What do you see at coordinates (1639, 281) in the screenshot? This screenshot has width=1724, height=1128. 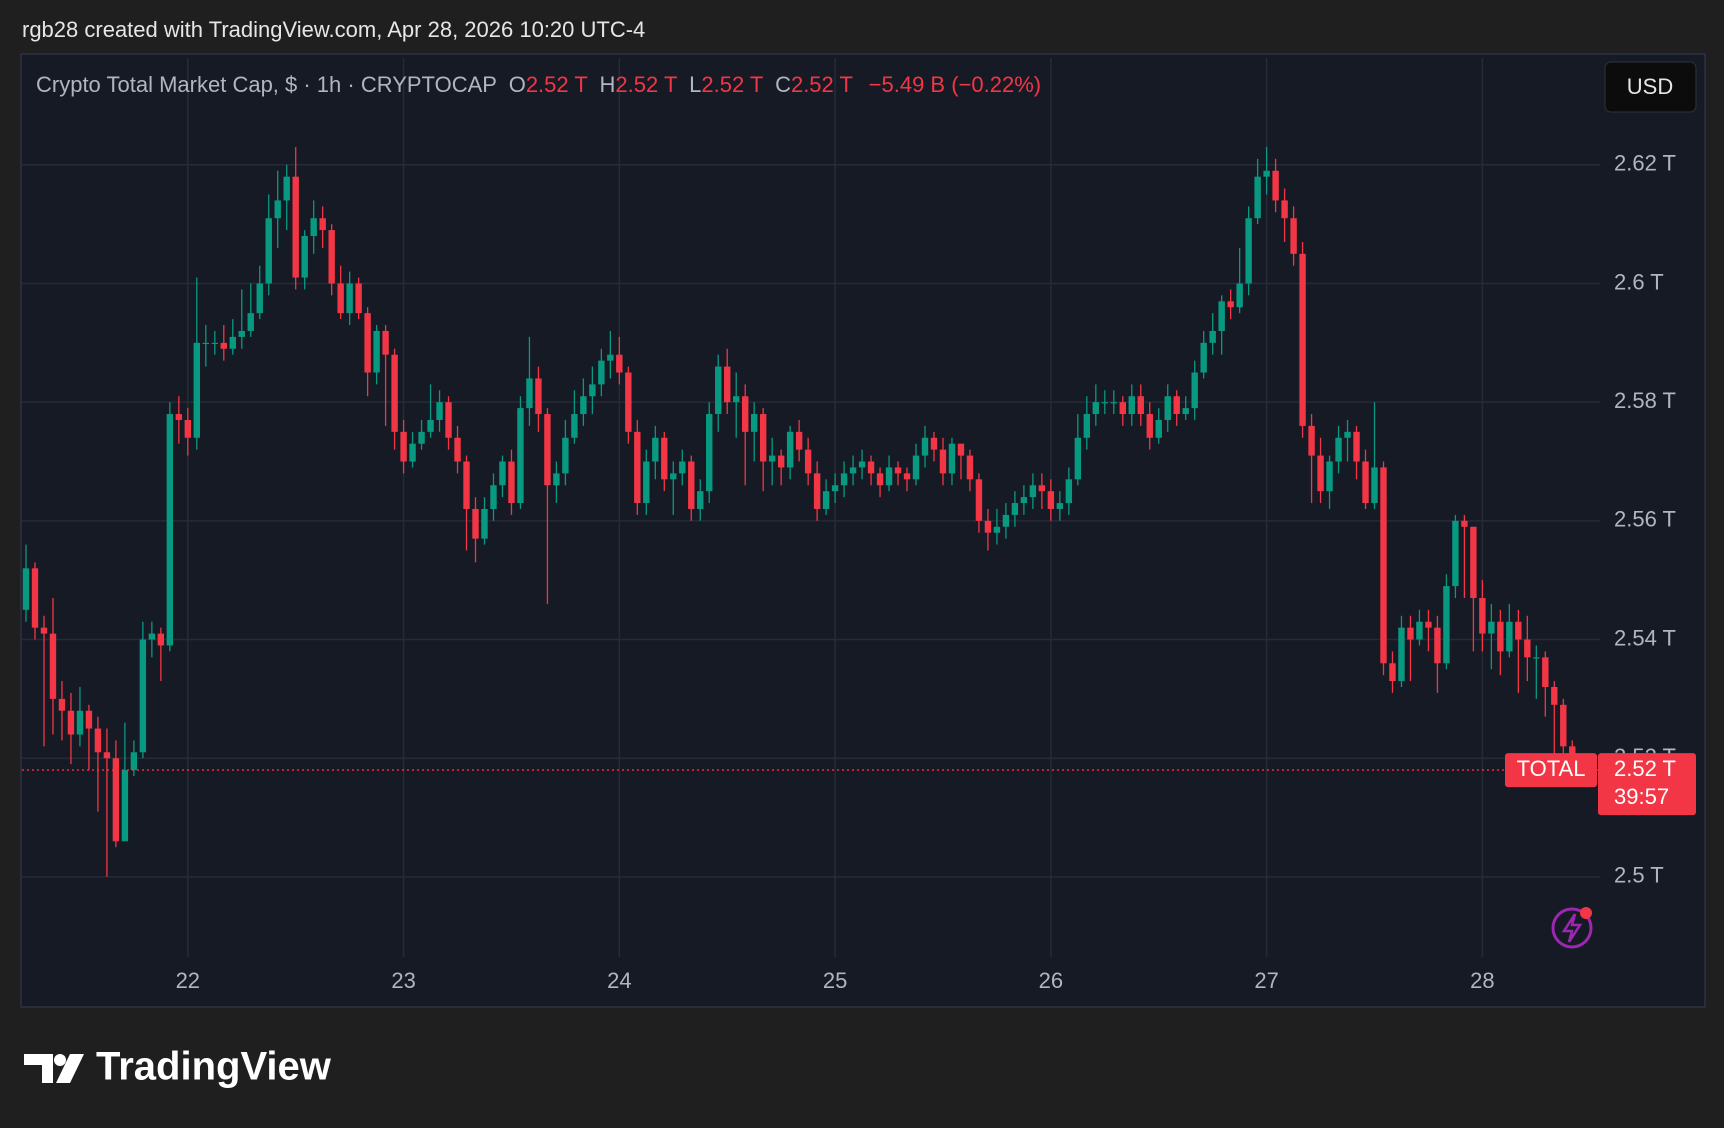 I see `y-tick-label: 2.6 T` at bounding box center [1639, 281].